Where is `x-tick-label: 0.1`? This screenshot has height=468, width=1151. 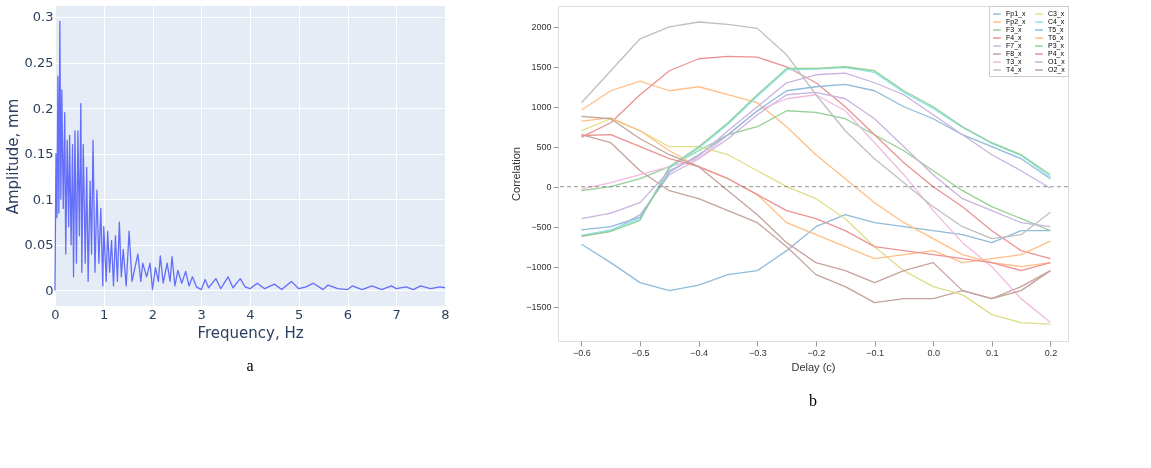
x-tick-label: 0.1 is located at coordinates (992, 352).